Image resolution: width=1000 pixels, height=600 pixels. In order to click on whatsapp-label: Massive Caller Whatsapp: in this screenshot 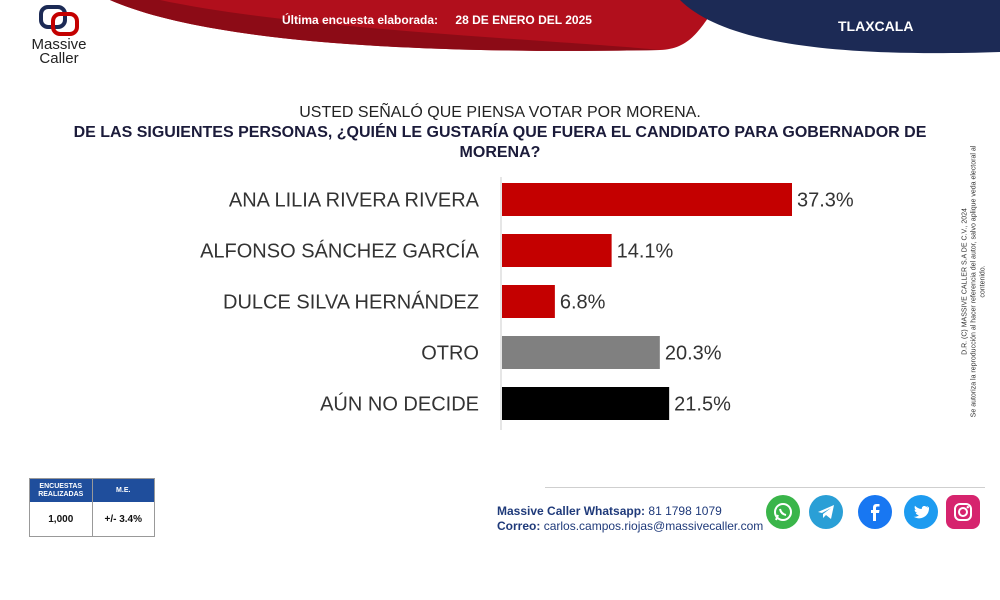, I will do `click(571, 511)`.